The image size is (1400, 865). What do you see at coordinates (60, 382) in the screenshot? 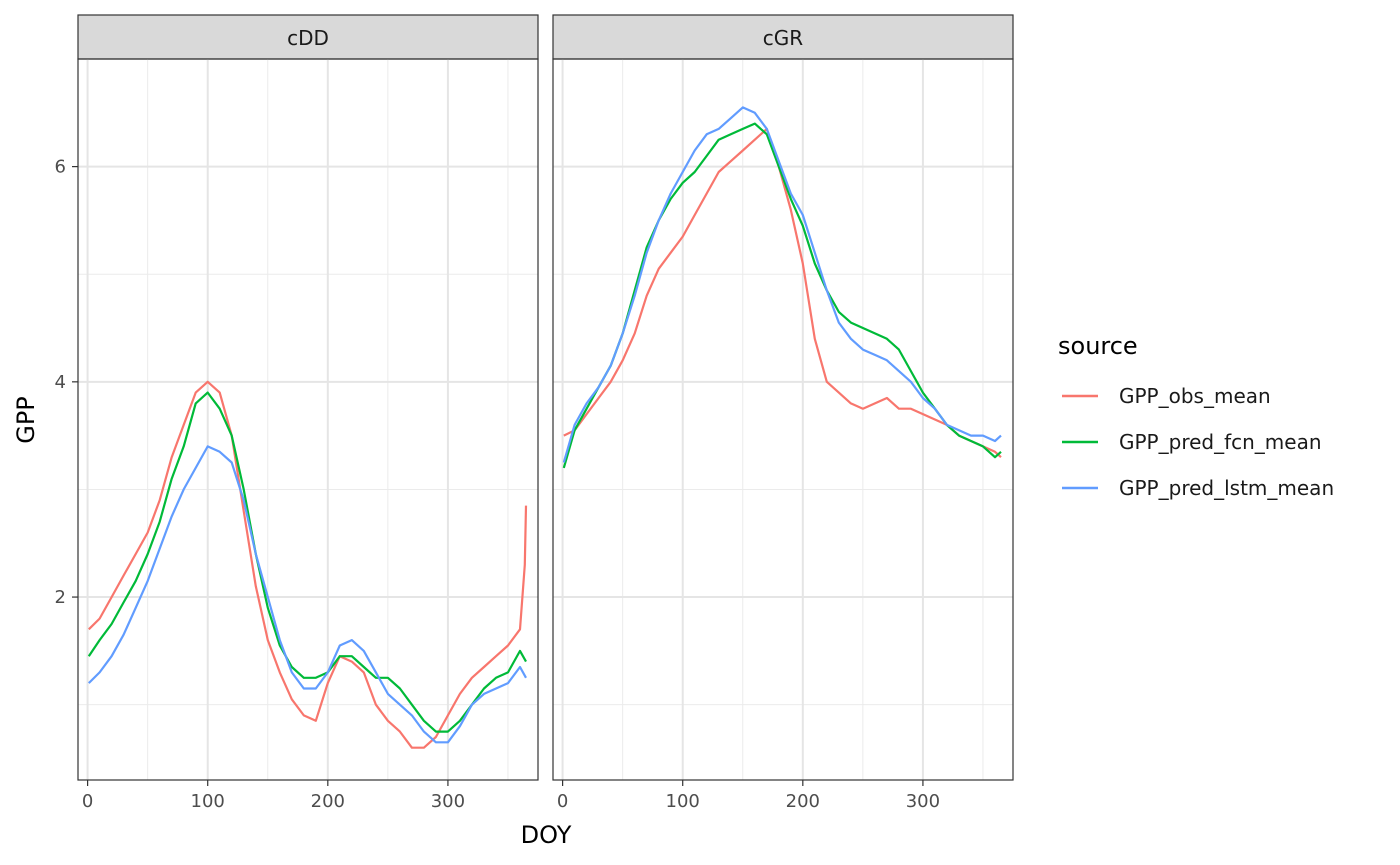
I see `y-tick-label: 4` at bounding box center [60, 382].